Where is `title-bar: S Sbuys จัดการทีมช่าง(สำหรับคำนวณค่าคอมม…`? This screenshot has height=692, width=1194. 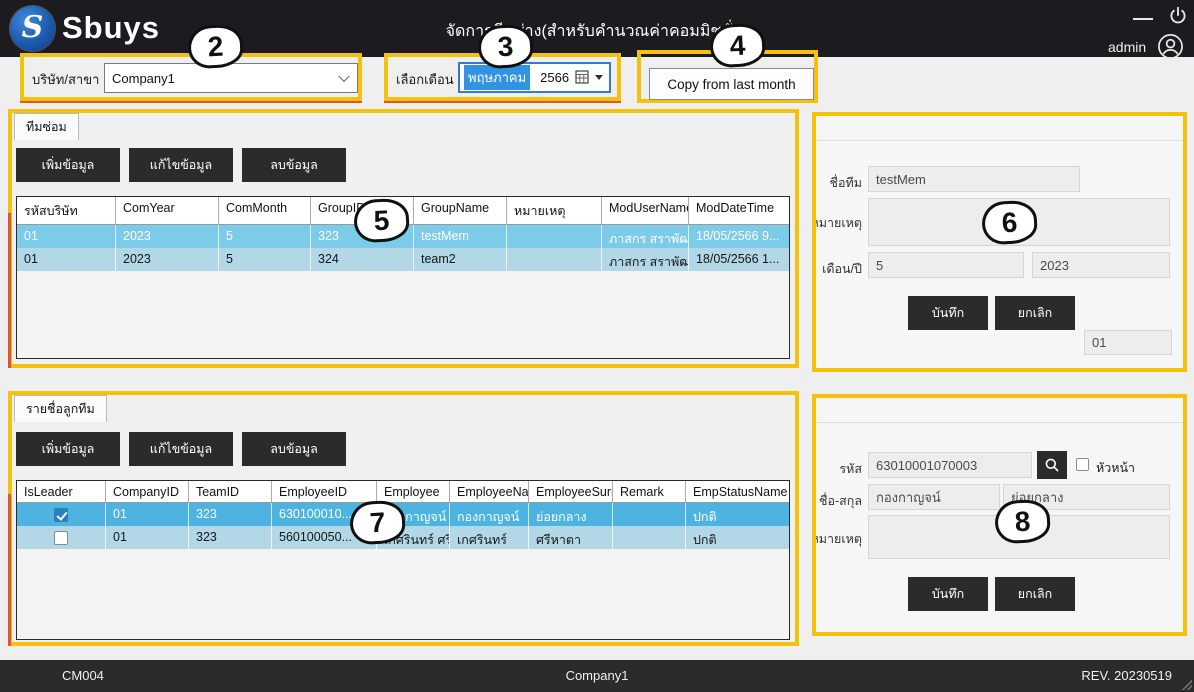 title-bar: S Sbuys จัดการทีมช่าง(สำหรับคำนวณค่าคอมม… is located at coordinates (597, 30).